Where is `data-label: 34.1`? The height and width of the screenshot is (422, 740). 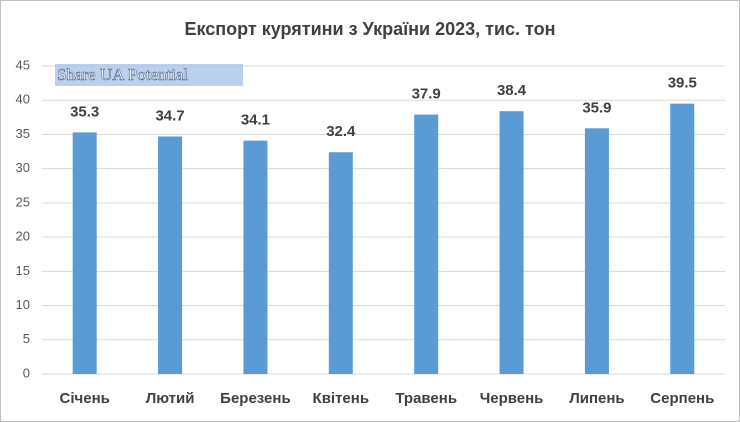 data-label: 34.1 is located at coordinates (255, 120).